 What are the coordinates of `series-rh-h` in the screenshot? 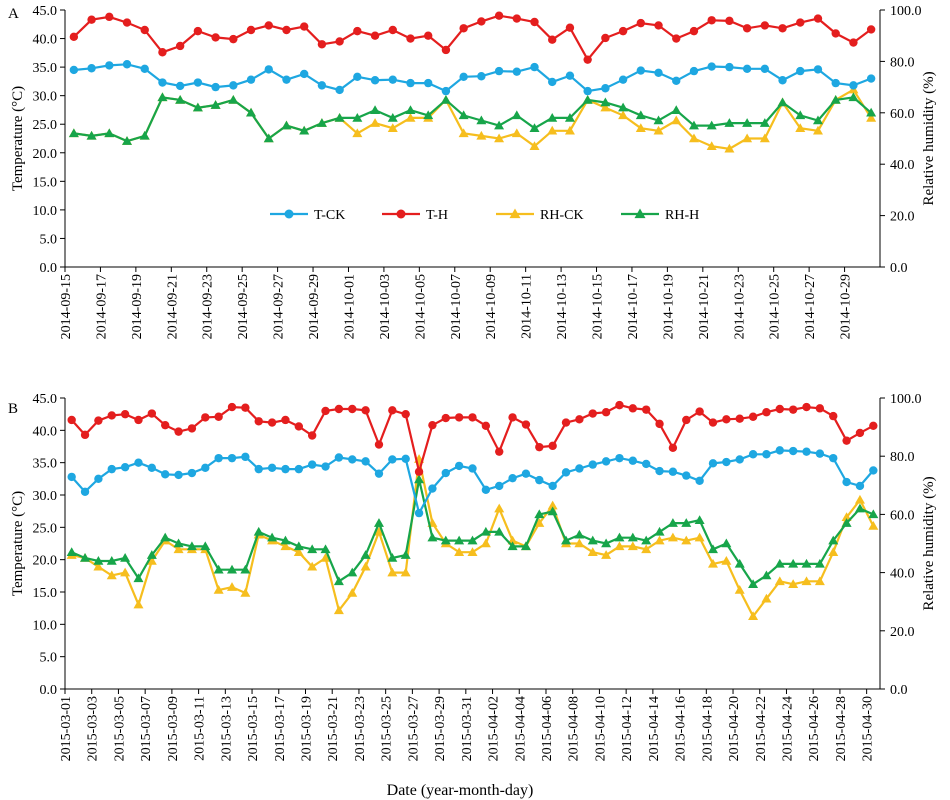 It's located at (472, 531).